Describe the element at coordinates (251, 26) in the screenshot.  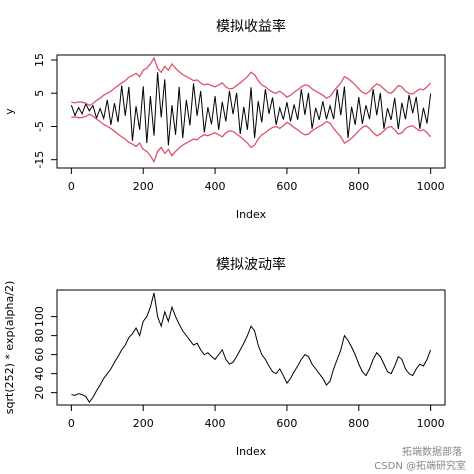
I see `chart-title: 模拟收益率` at that location.